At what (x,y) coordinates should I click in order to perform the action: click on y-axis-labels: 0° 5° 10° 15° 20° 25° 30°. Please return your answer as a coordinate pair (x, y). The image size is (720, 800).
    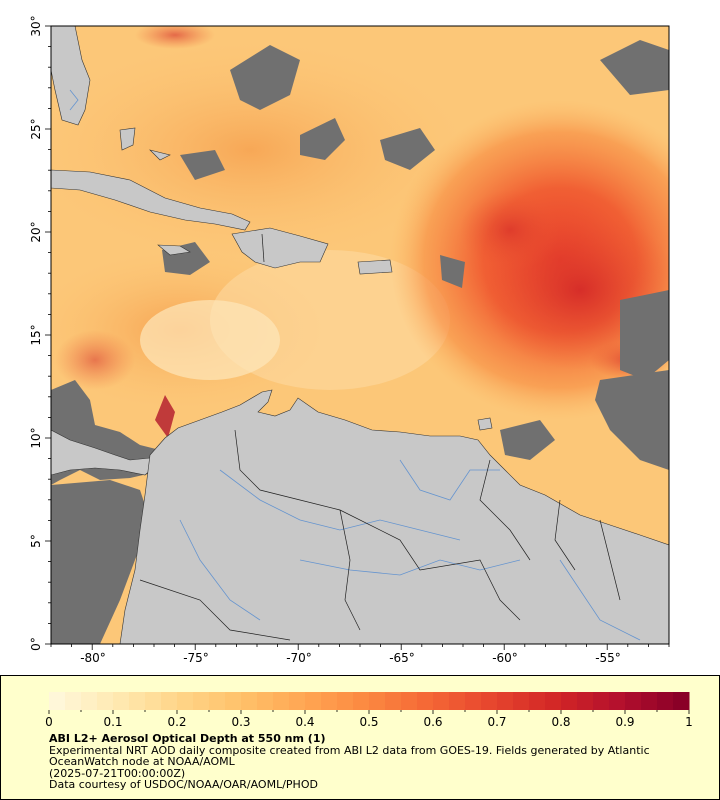
    Looking at the image, I should click on (36, 332).